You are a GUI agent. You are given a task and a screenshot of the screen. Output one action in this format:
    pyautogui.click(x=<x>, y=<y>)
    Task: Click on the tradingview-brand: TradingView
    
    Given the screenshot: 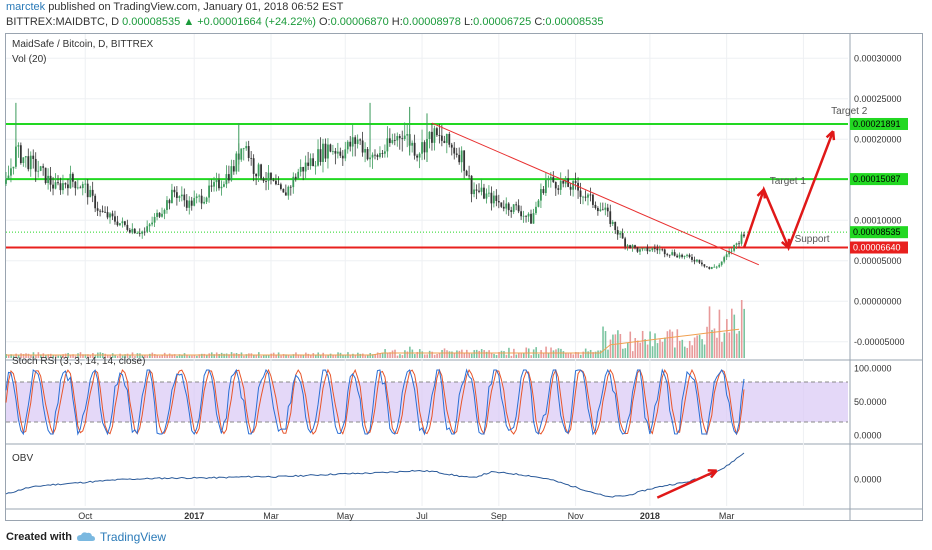 What is the action you would take?
    pyautogui.click(x=133, y=537)
    